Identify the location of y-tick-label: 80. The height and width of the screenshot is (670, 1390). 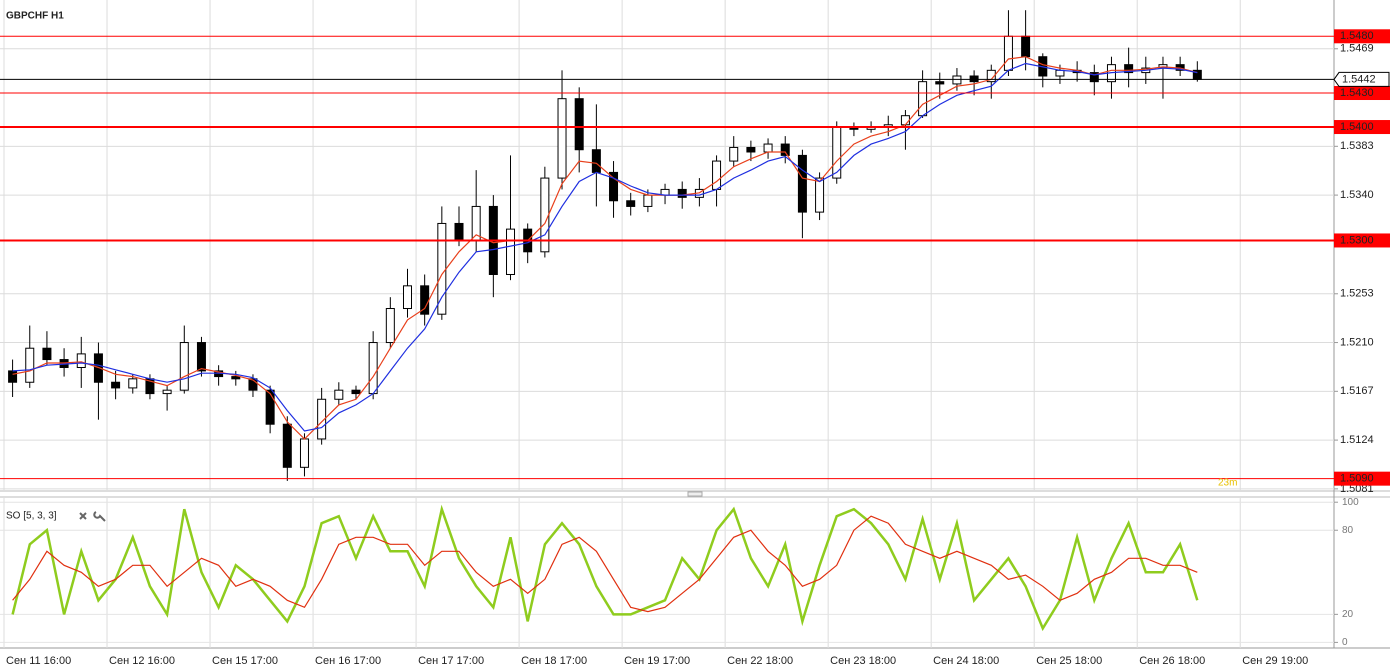
(1348, 530).